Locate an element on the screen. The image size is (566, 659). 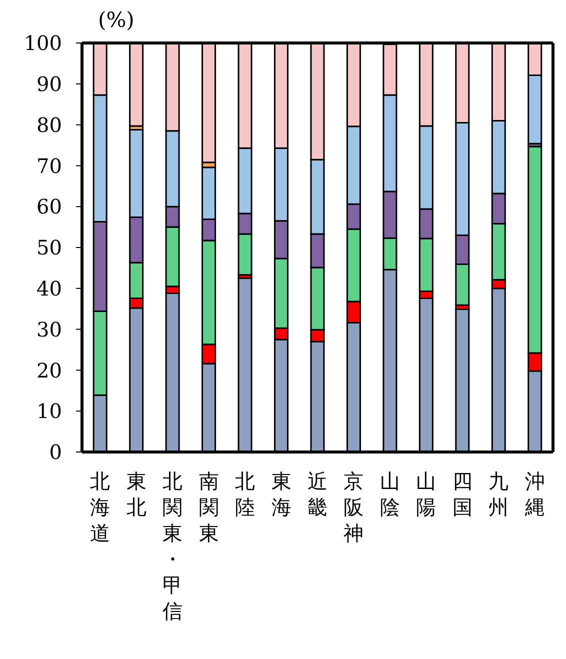
y-tick-label: 50 is located at coordinates (49, 248).